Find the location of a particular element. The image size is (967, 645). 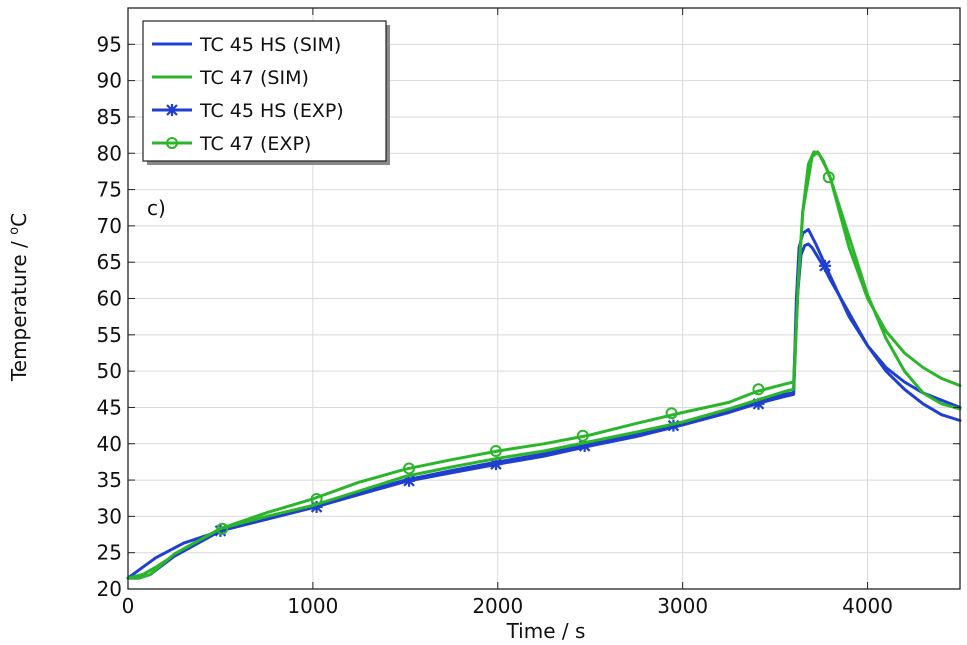

y-tick-label: 85 is located at coordinates (109, 117).